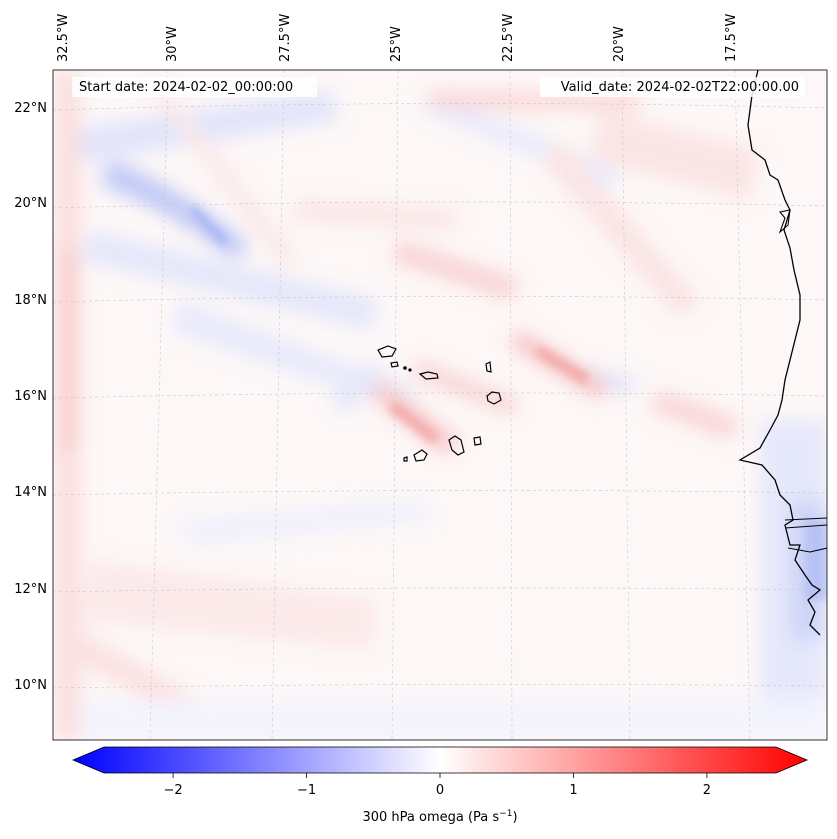 This screenshot has width=837, height=839. Describe the element at coordinates (619, 44) in the screenshot. I see `lon-label: 20°W` at that location.